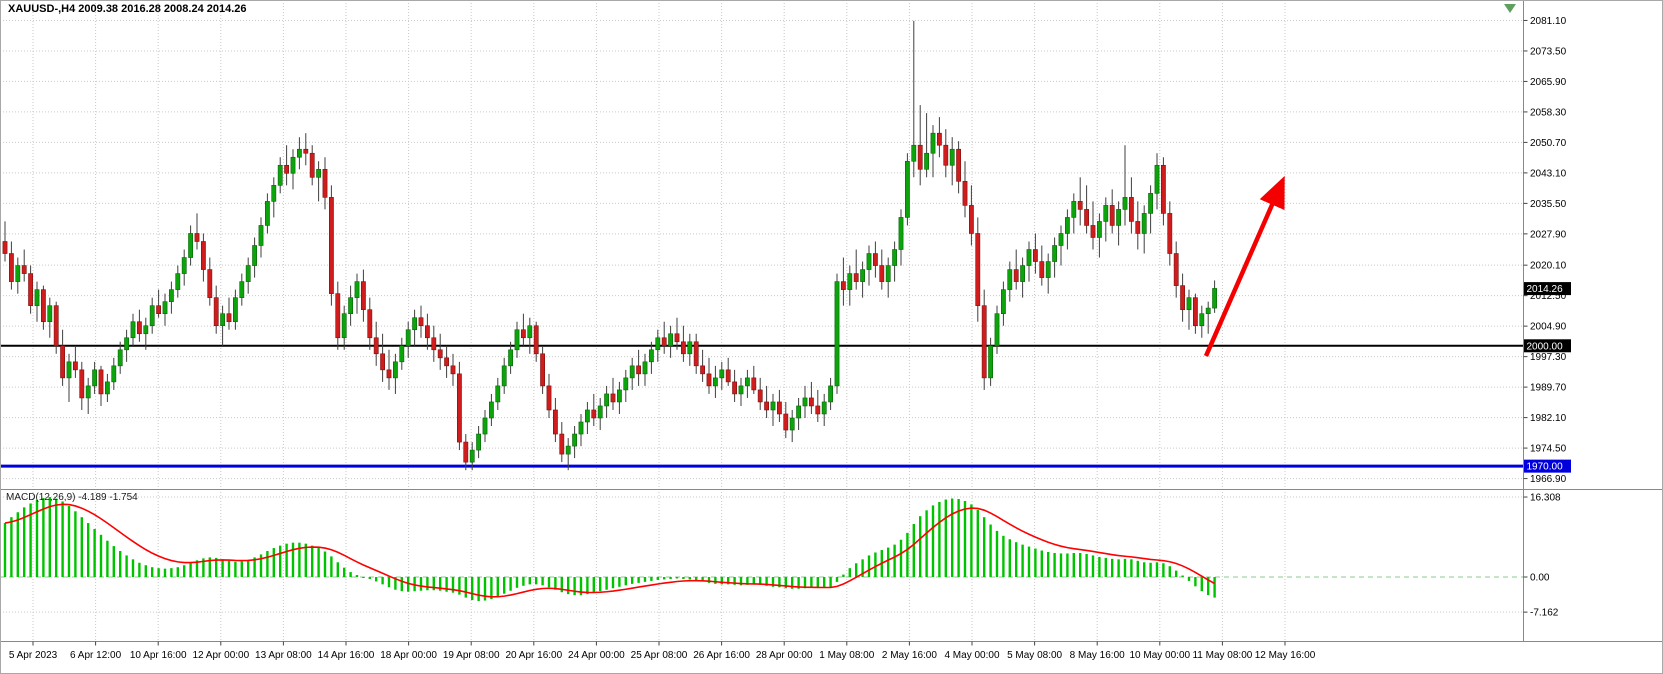  Describe the element at coordinates (1547, 289) in the screenshot. I see `current-price-badge` at that location.